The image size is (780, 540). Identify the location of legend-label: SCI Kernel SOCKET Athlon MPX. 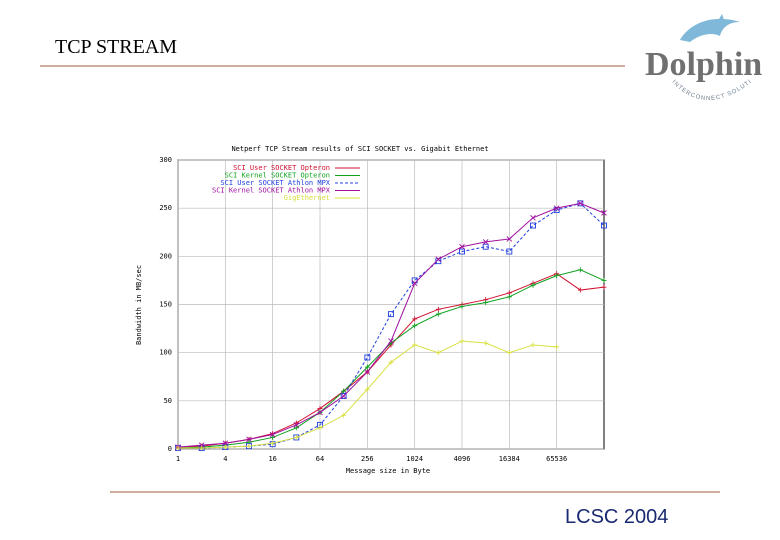
(271, 191).